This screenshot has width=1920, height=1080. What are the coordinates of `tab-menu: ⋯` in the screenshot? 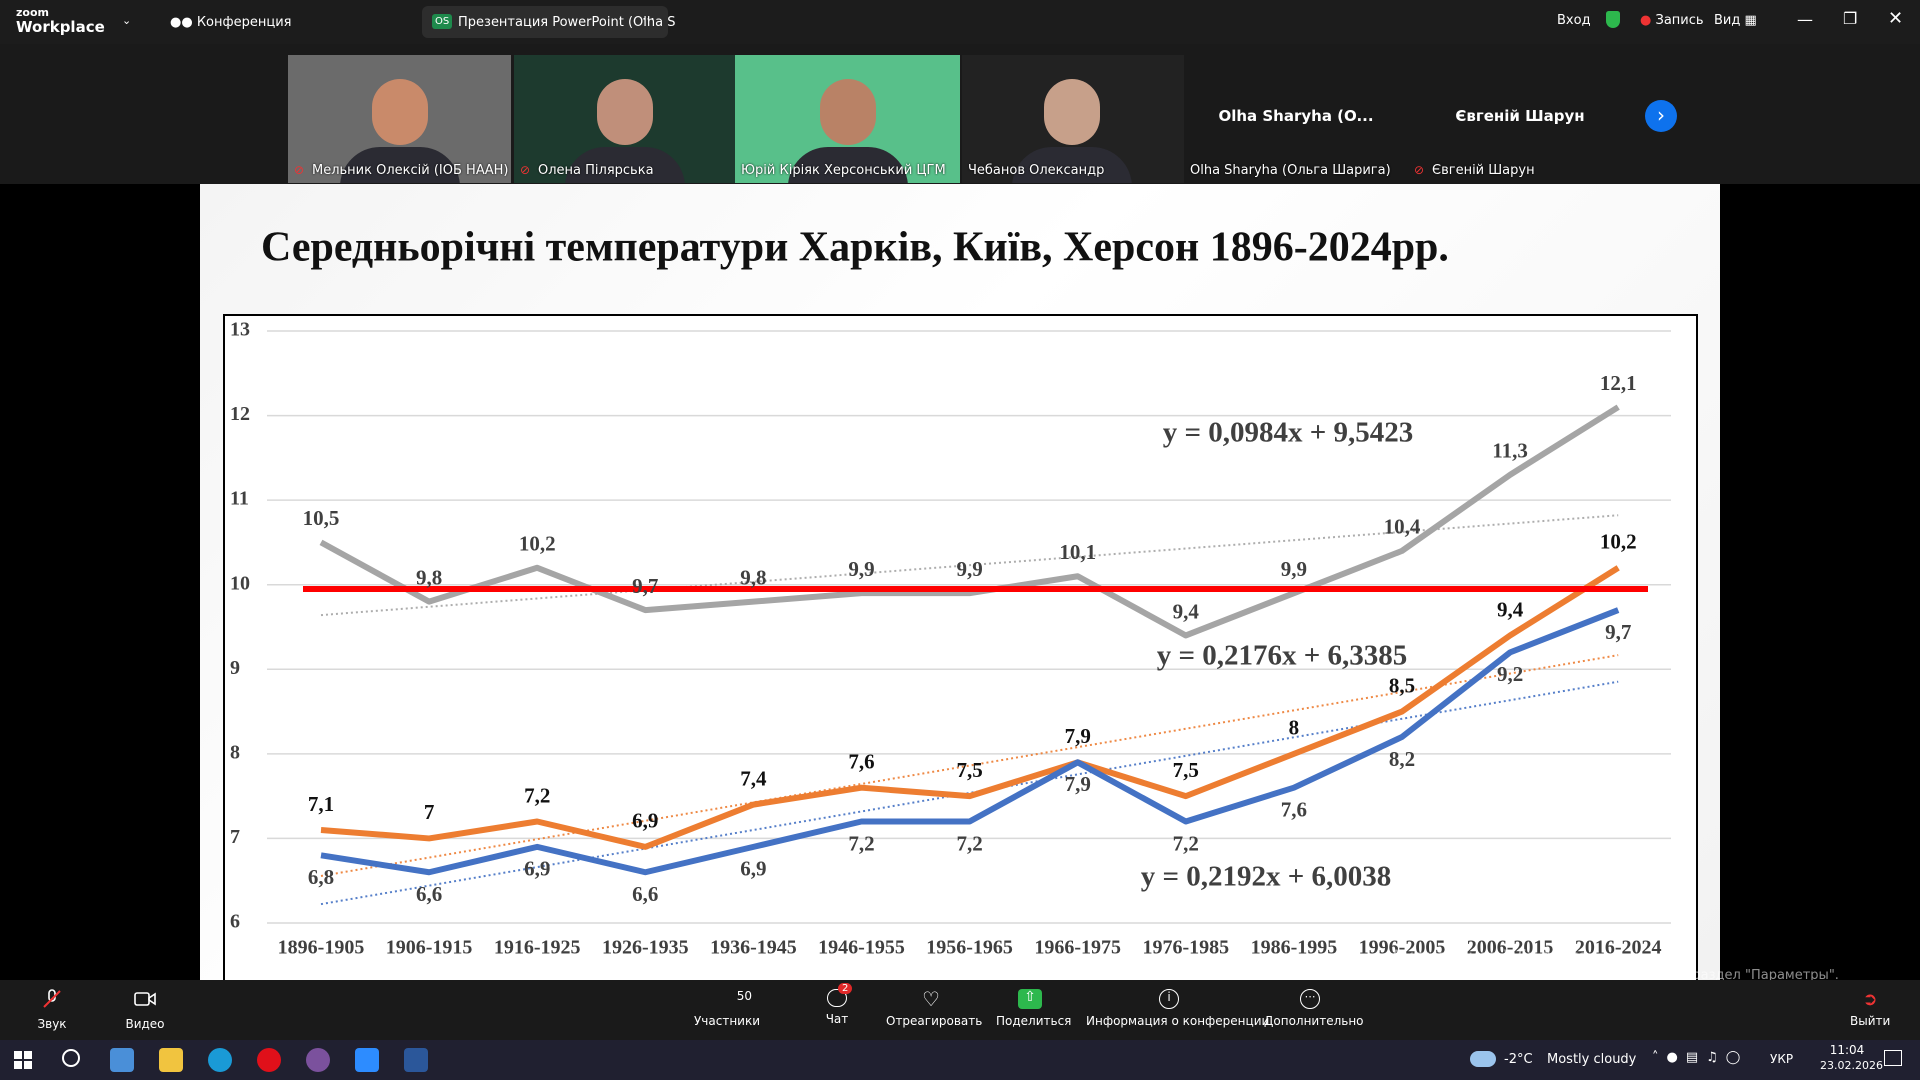 It's located at (648, 19).